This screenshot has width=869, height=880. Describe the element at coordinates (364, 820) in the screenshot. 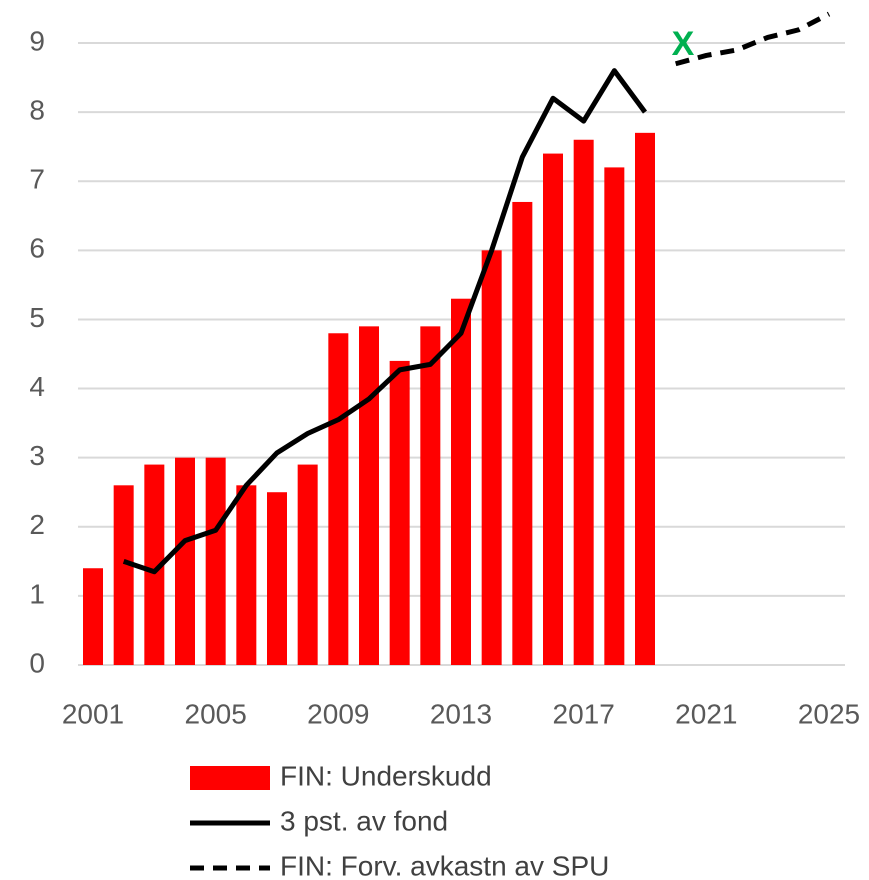

I see `legend-label: 3 pst. av fond` at that location.